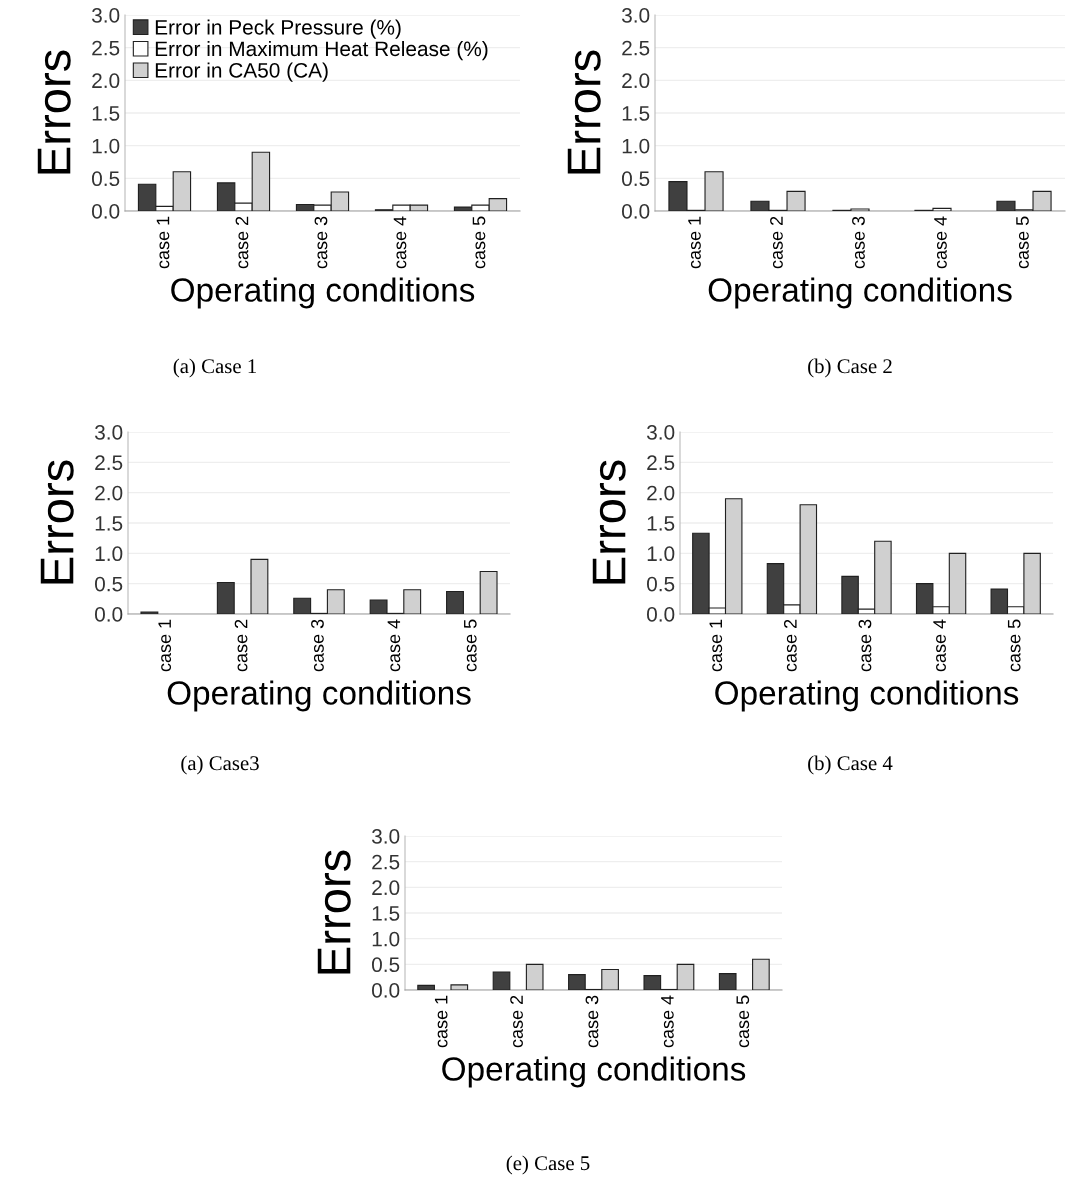  Describe the element at coordinates (850, 368) in the screenshot. I see `text: (b) Case 2` at that location.